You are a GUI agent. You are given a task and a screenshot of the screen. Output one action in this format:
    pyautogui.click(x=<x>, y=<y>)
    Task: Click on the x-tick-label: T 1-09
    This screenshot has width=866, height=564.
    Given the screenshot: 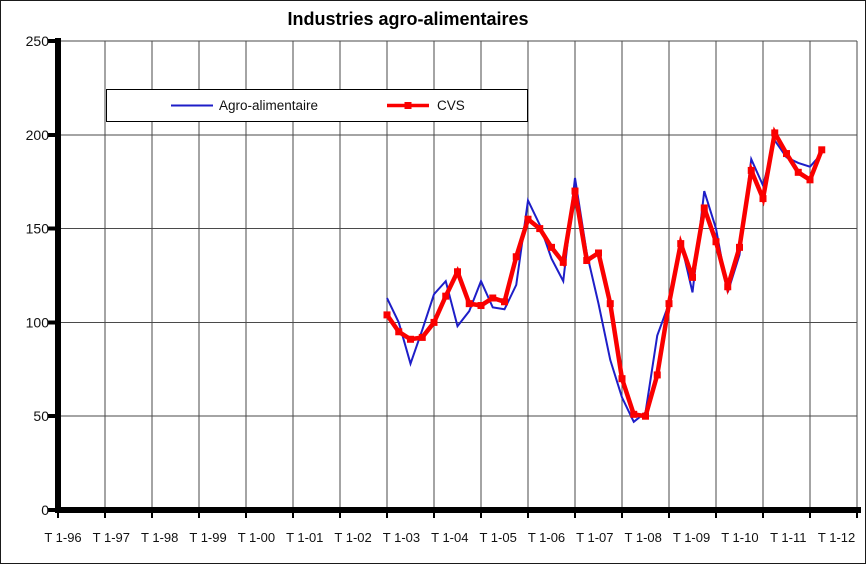 What is the action you would take?
    pyautogui.click(x=691, y=537)
    